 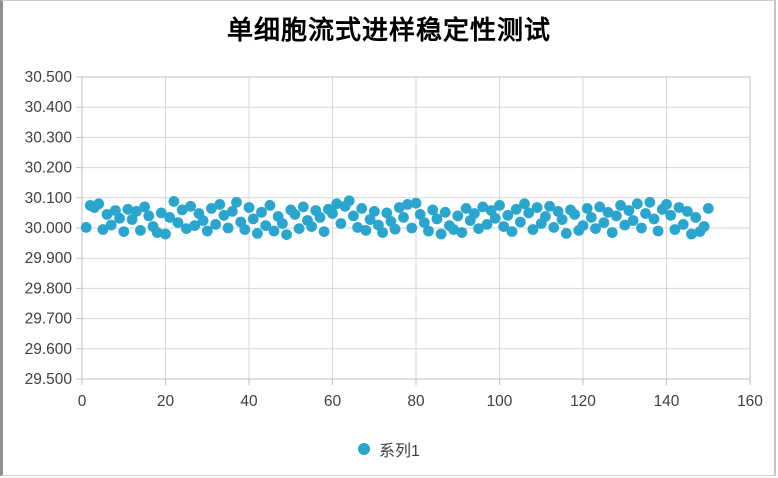 What do you see at coordinates (583, 401) in the screenshot?
I see `x-tick-label: 120` at bounding box center [583, 401].